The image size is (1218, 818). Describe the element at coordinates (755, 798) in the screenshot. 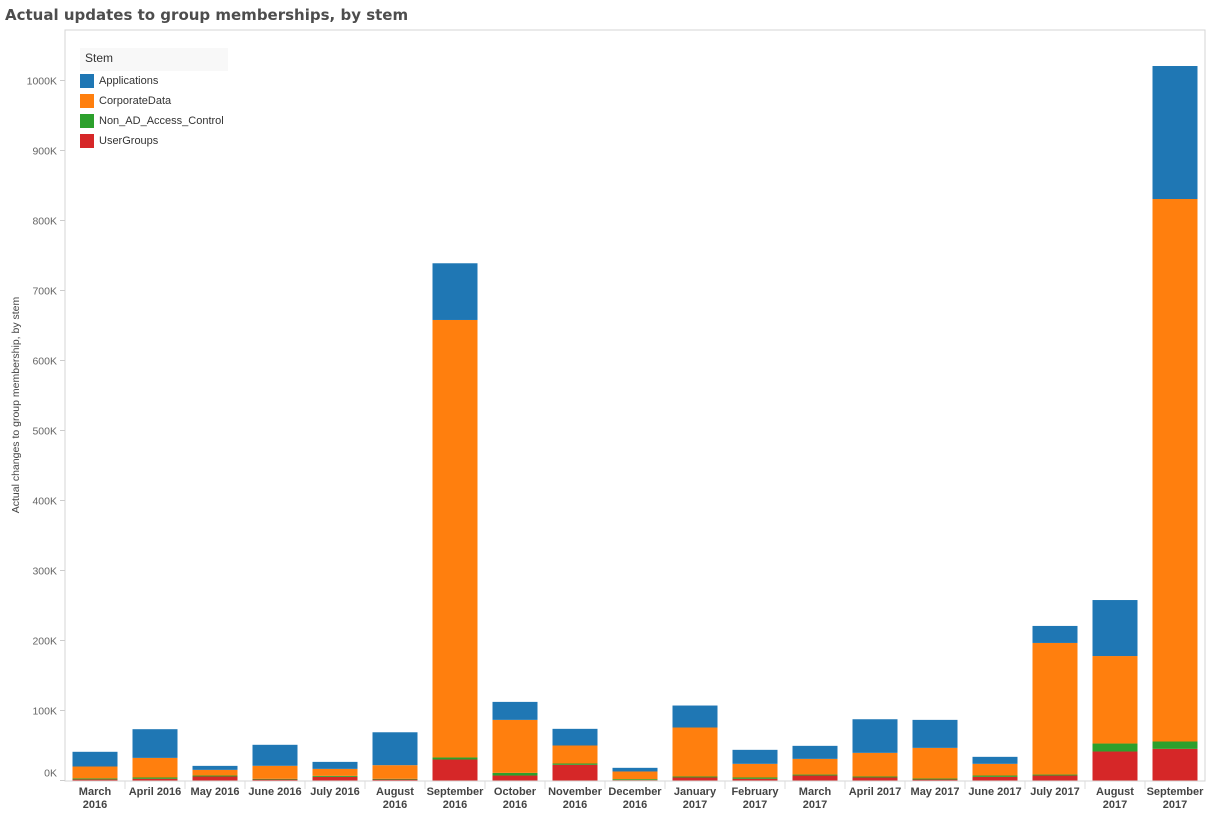

I see `x-tick-label: February 2017` at that location.